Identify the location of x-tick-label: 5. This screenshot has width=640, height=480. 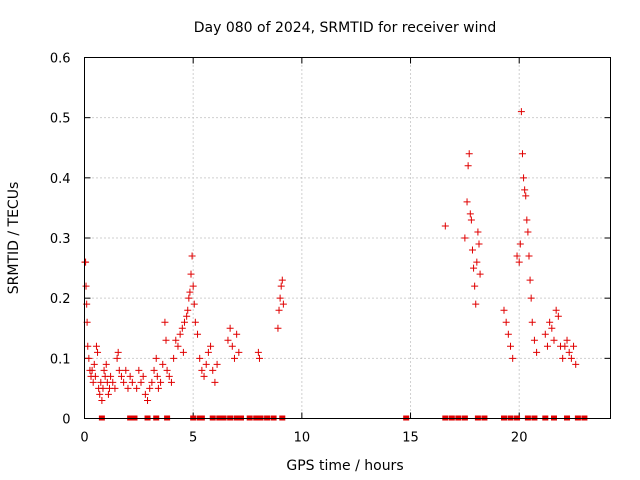
(193, 438).